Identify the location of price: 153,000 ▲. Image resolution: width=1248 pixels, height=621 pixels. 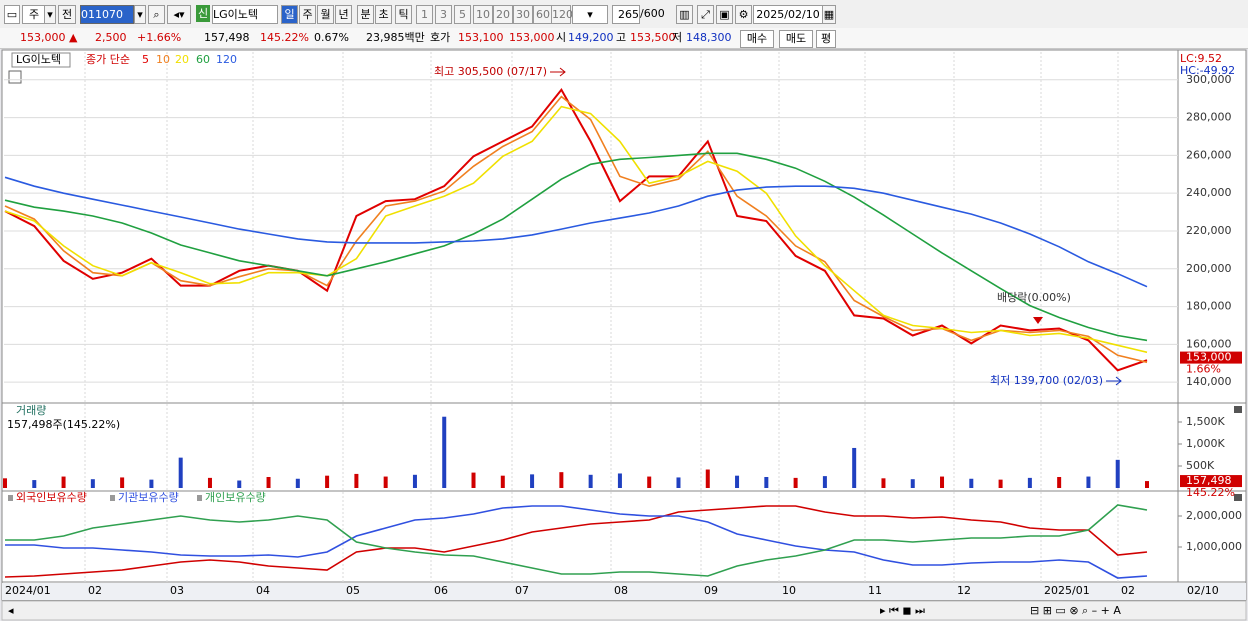
(49, 37).